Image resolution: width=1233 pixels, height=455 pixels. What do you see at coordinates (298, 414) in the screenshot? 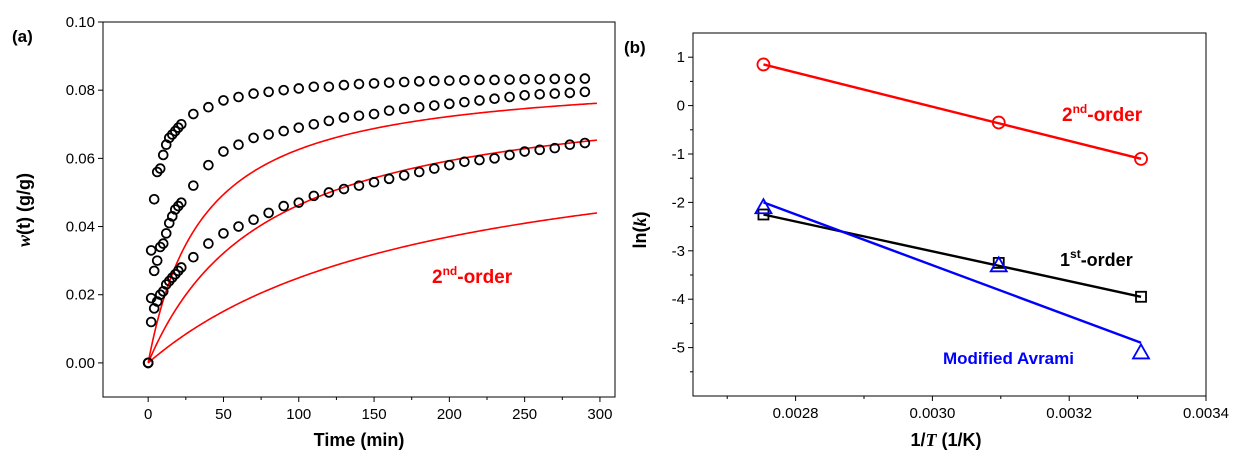
I see `panel-a-x-tick-label: 100` at bounding box center [298, 414].